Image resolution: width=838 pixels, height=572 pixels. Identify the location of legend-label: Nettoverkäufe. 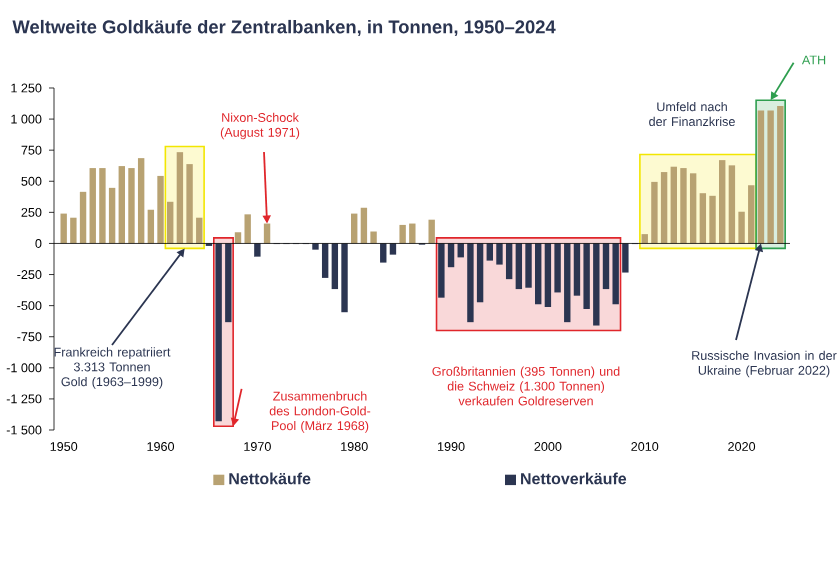
(574, 478).